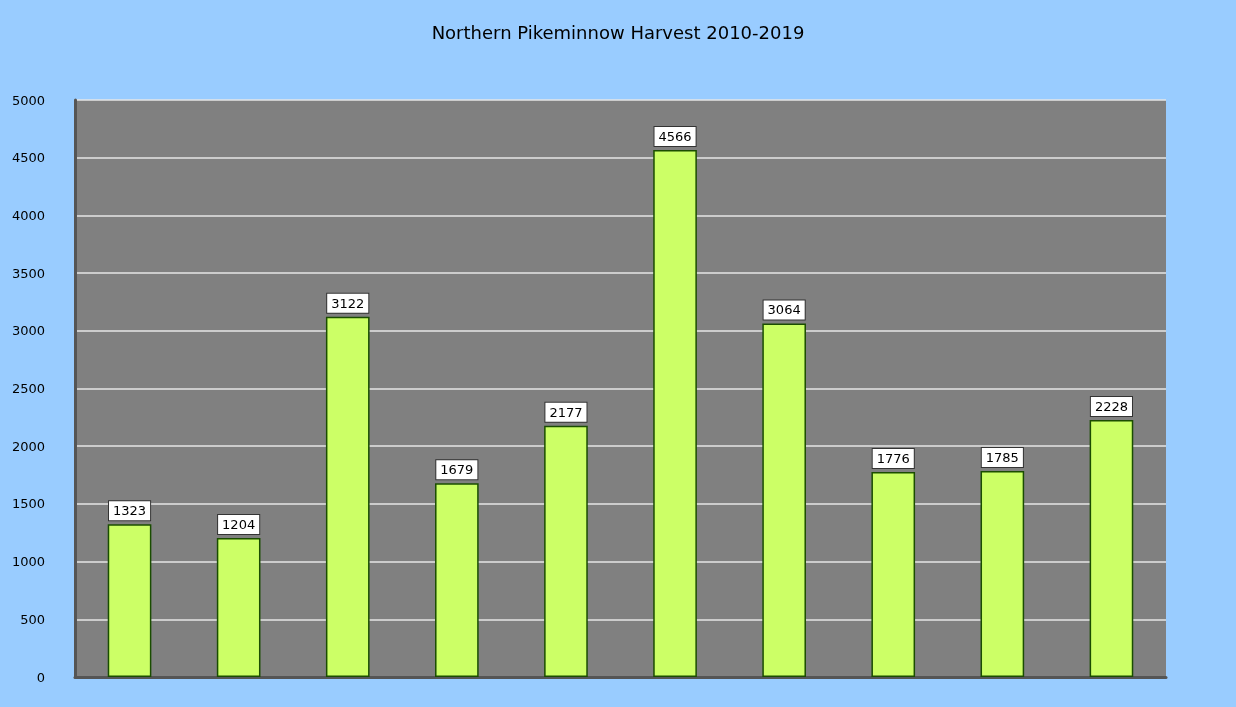 This screenshot has height=707, width=1236. I want to click on data-label: 3122, so click(348, 303).